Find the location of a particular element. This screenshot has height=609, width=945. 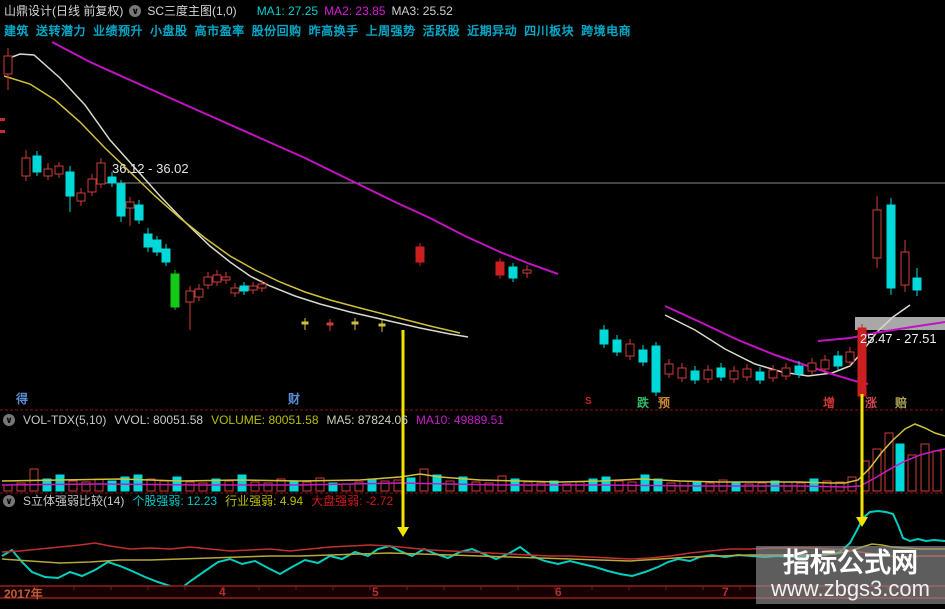

hotboard-tag: 小盘股 is located at coordinates (169, 31).